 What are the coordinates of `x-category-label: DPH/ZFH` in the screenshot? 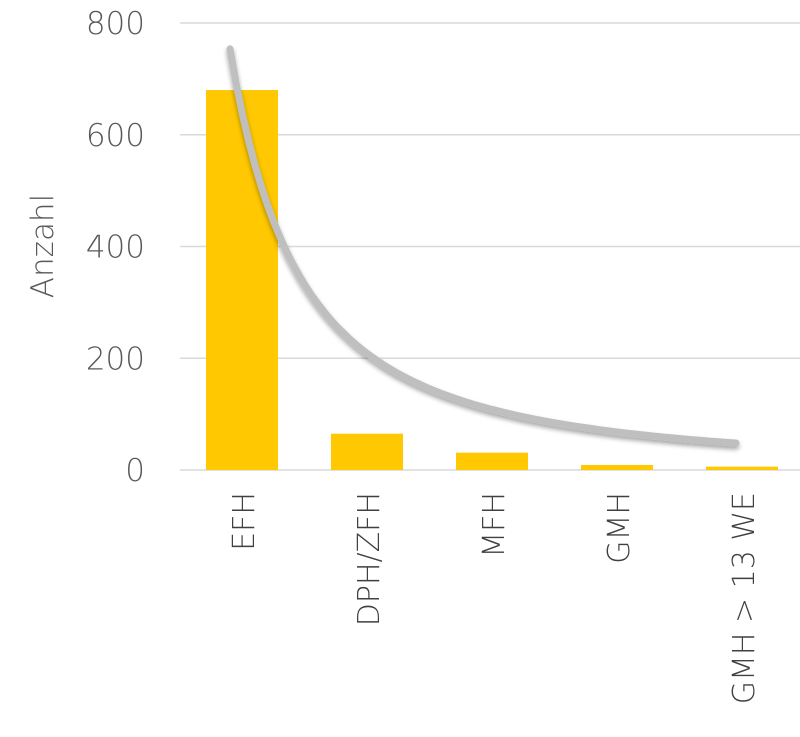 It's located at (369, 559).